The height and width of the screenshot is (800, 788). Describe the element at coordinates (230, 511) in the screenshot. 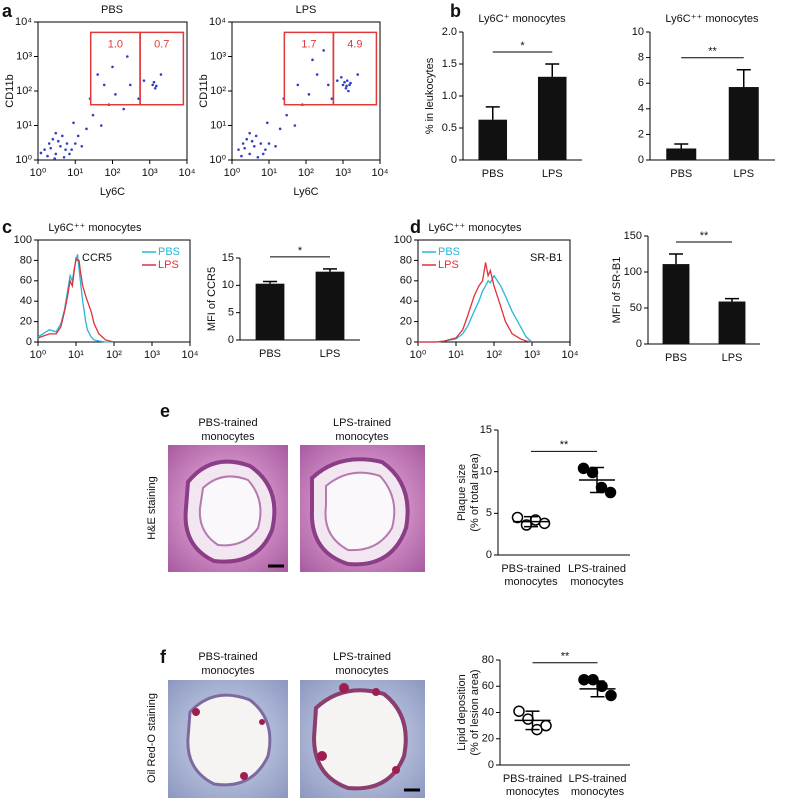

I see `lumen` at that location.